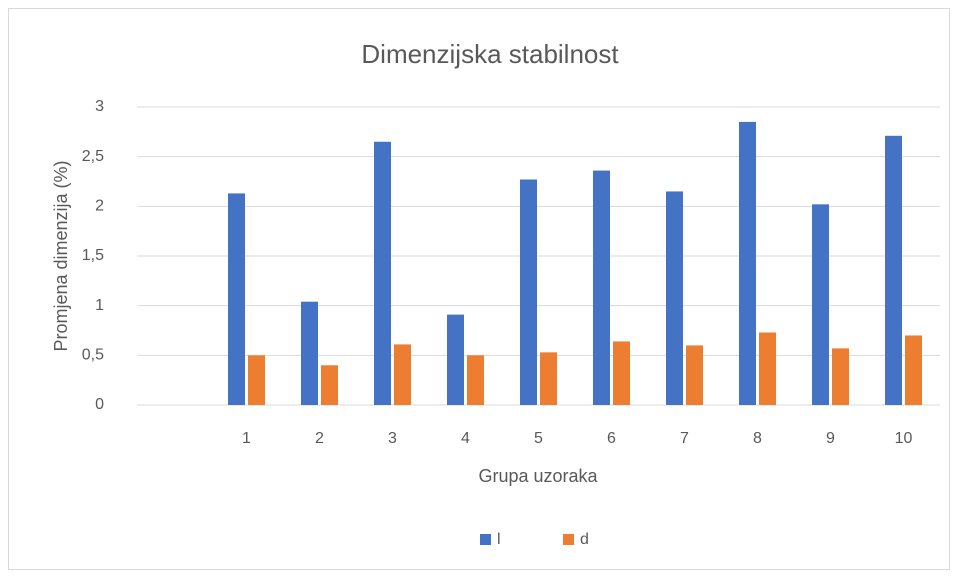  Describe the element at coordinates (319, 438) in the screenshot. I see `x-tick-label: 2` at that location.